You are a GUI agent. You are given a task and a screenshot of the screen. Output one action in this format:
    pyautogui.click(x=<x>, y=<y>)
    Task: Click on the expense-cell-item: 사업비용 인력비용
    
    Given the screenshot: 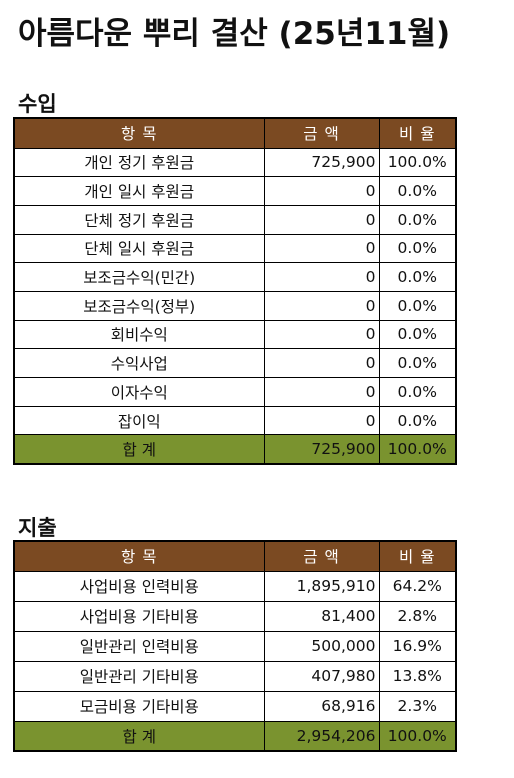 What is the action you would take?
    pyautogui.click(x=139, y=586)
    